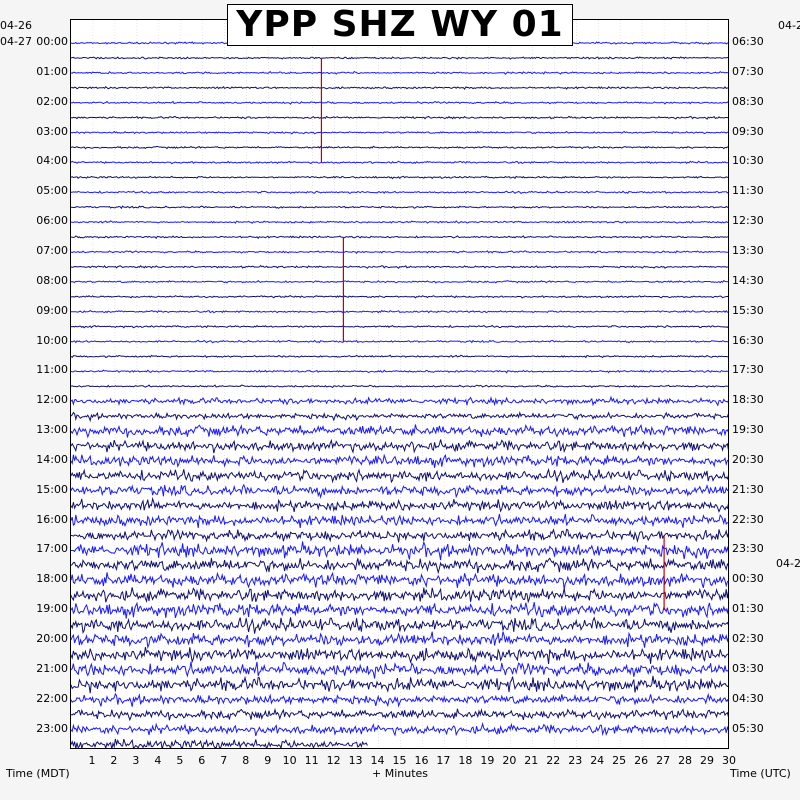 Image resolution: width=800 pixels, height=800 pixels. I want to click on row-label-left: 18:00, so click(52, 579).